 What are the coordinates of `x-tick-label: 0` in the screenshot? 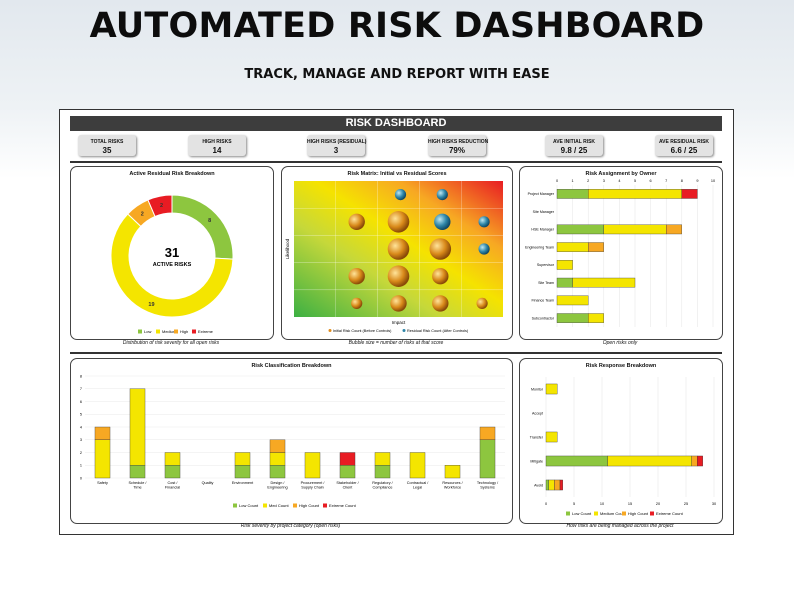 It's located at (557, 181).